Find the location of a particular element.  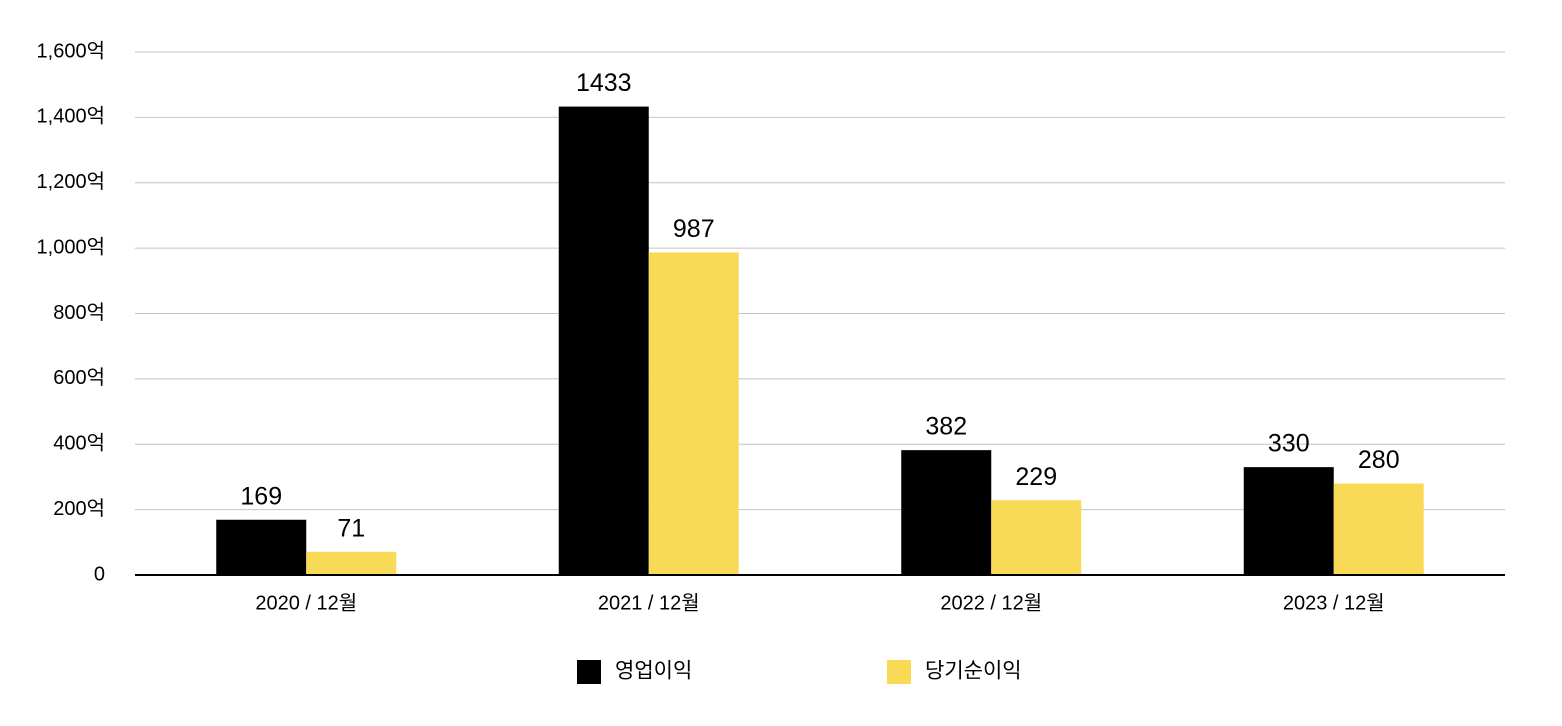

value-label: 1433 is located at coordinates (604, 83).